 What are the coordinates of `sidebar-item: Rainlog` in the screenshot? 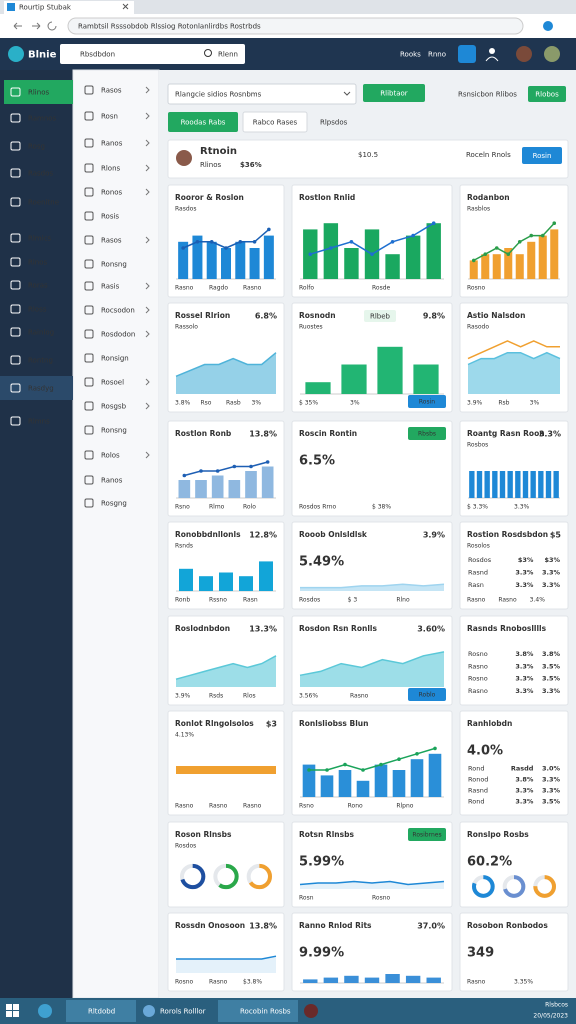 It's located at (41, 333).